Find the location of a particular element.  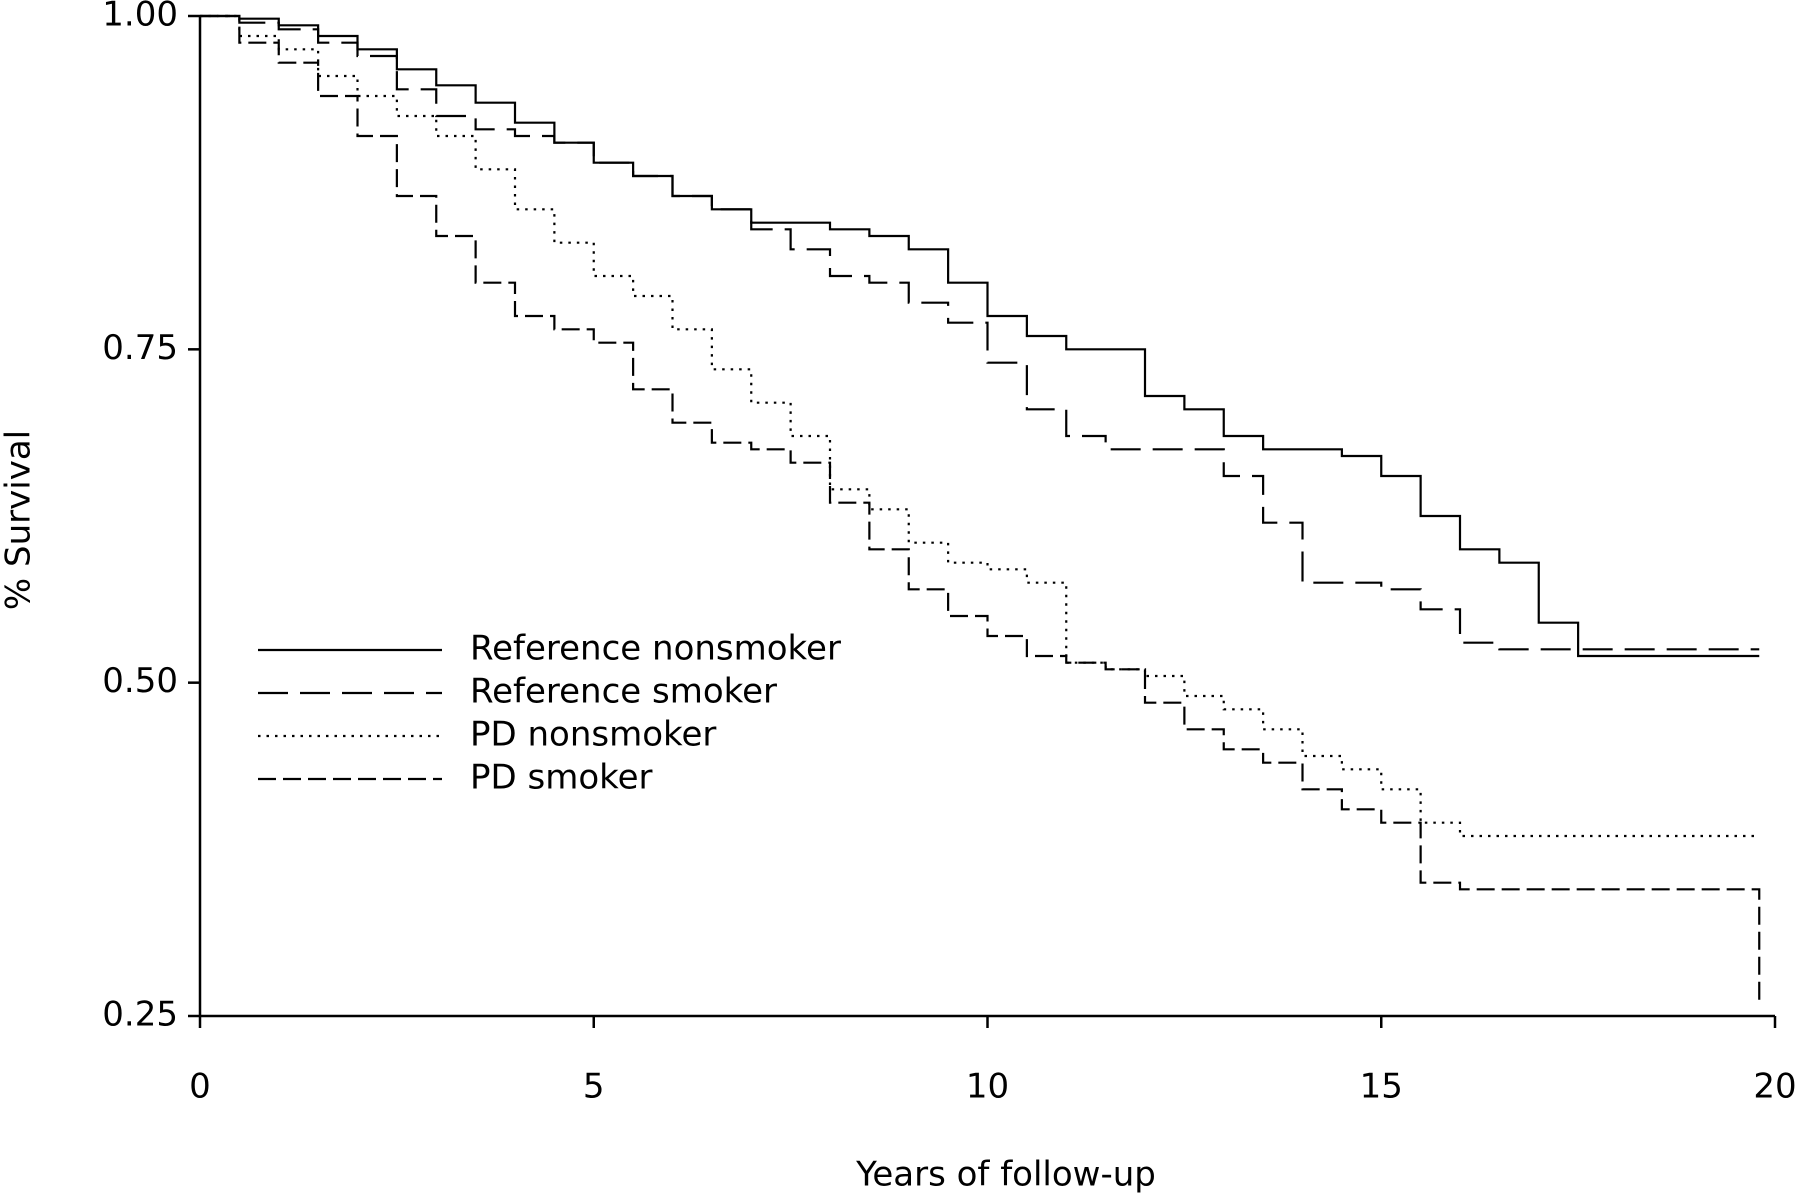

x-tick-label: 10 is located at coordinates (987, 1087).